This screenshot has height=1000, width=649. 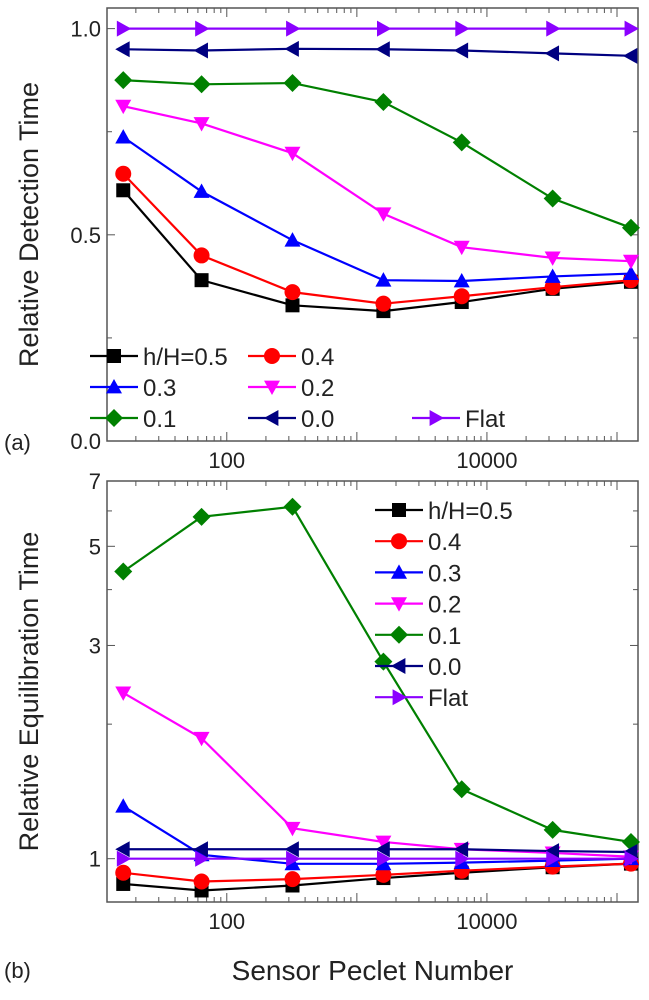 I want to click on y-tick-label: 0.0, so click(x=85, y=441).